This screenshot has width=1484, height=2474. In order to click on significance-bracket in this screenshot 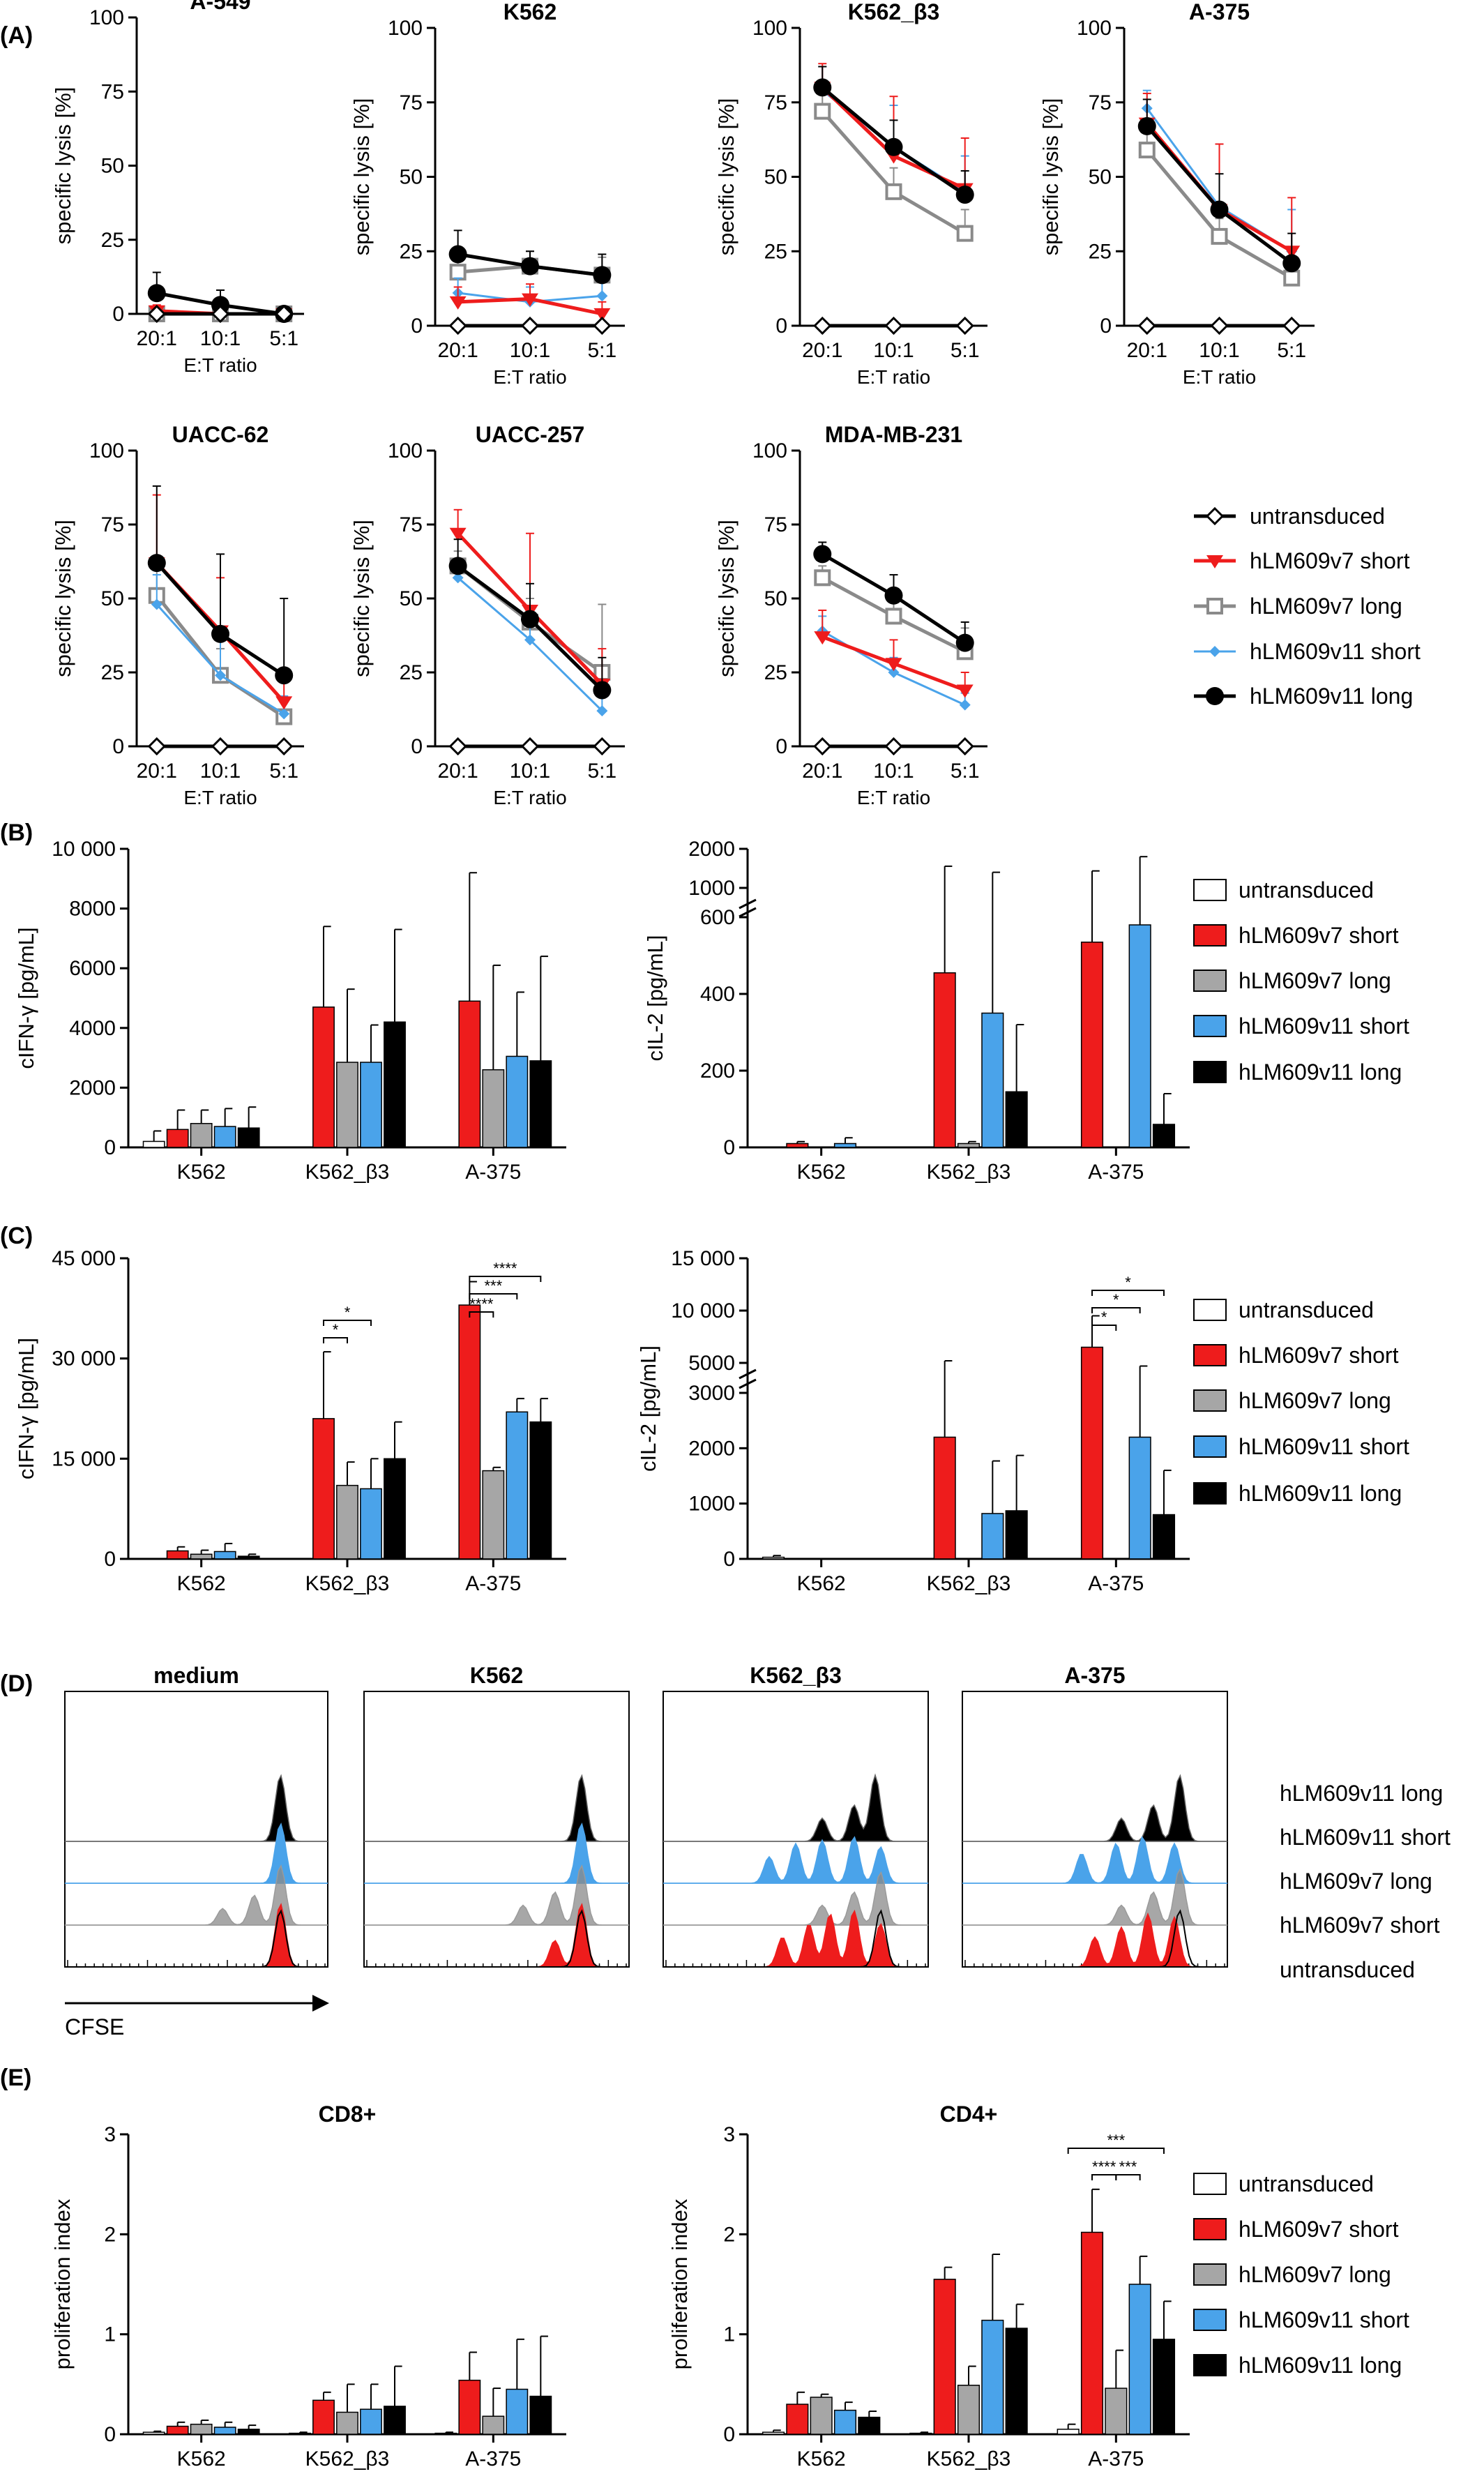, I will do `click(1116, 2151)`.